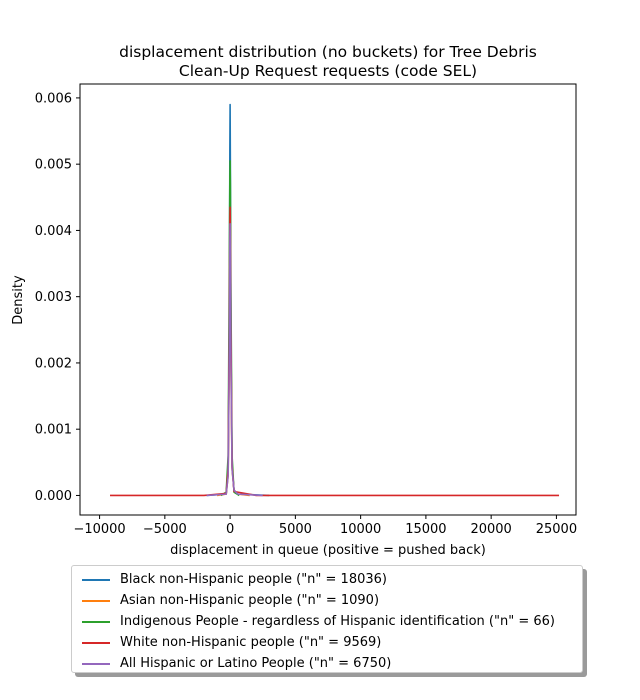 The width and height of the screenshot is (640, 700). What do you see at coordinates (53, 98) in the screenshot?
I see `y-tick-label: 0.006` at bounding box center [53, 98].